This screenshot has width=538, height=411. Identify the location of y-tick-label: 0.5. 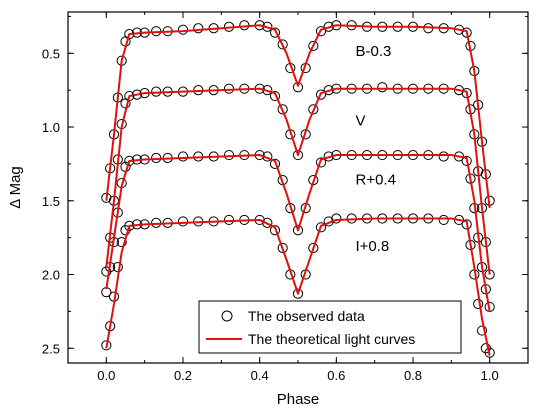
(51, 53).